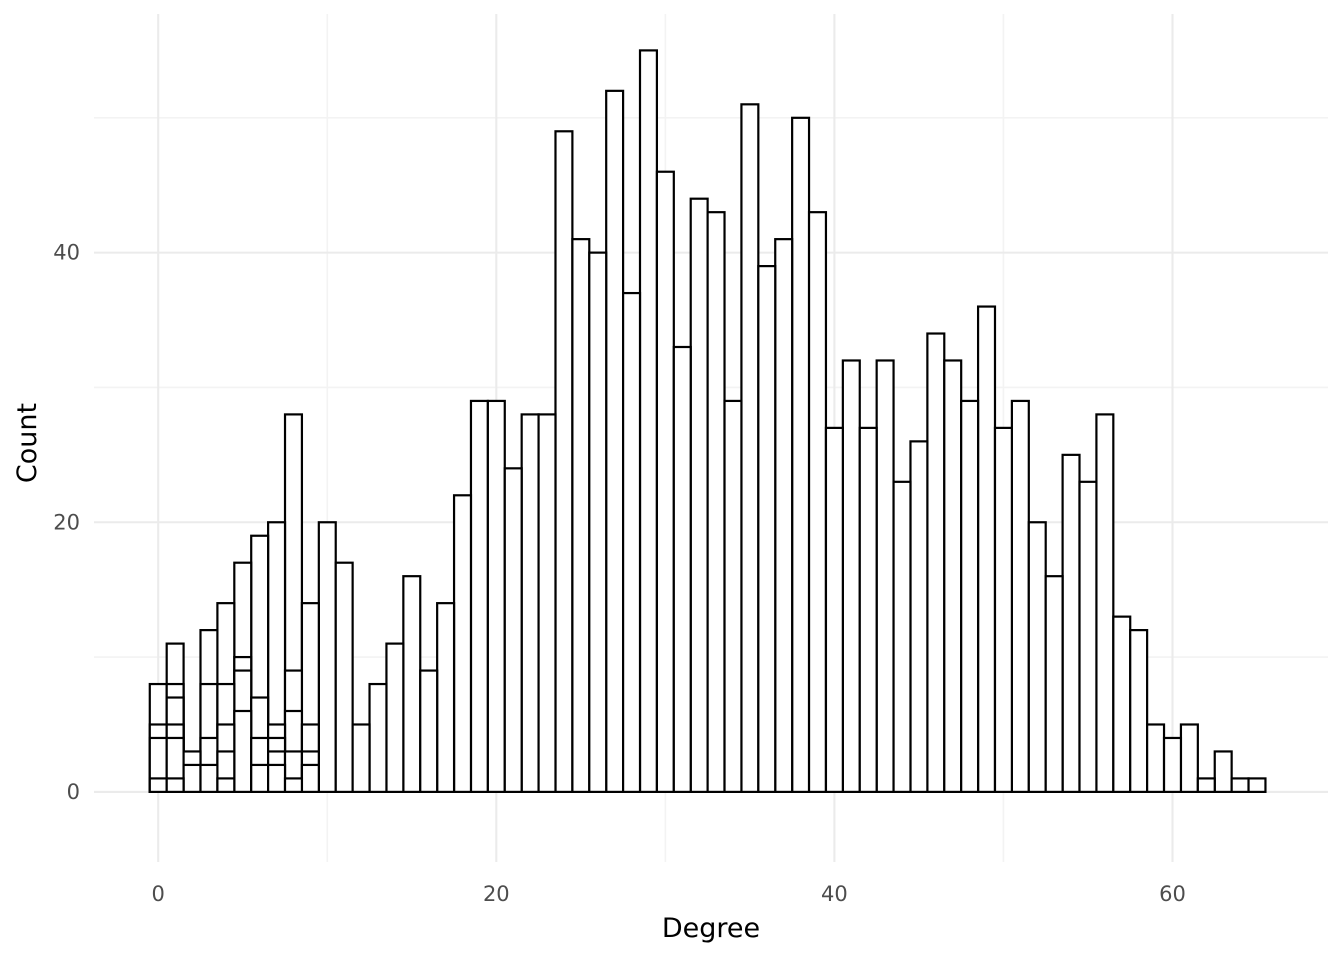 The width and height of the screenshot is (1344, 960). What do you see at coordinates (496, 894) in the screenshot?
I see `x-tick-label: 20` at bounding box center [496, 894].